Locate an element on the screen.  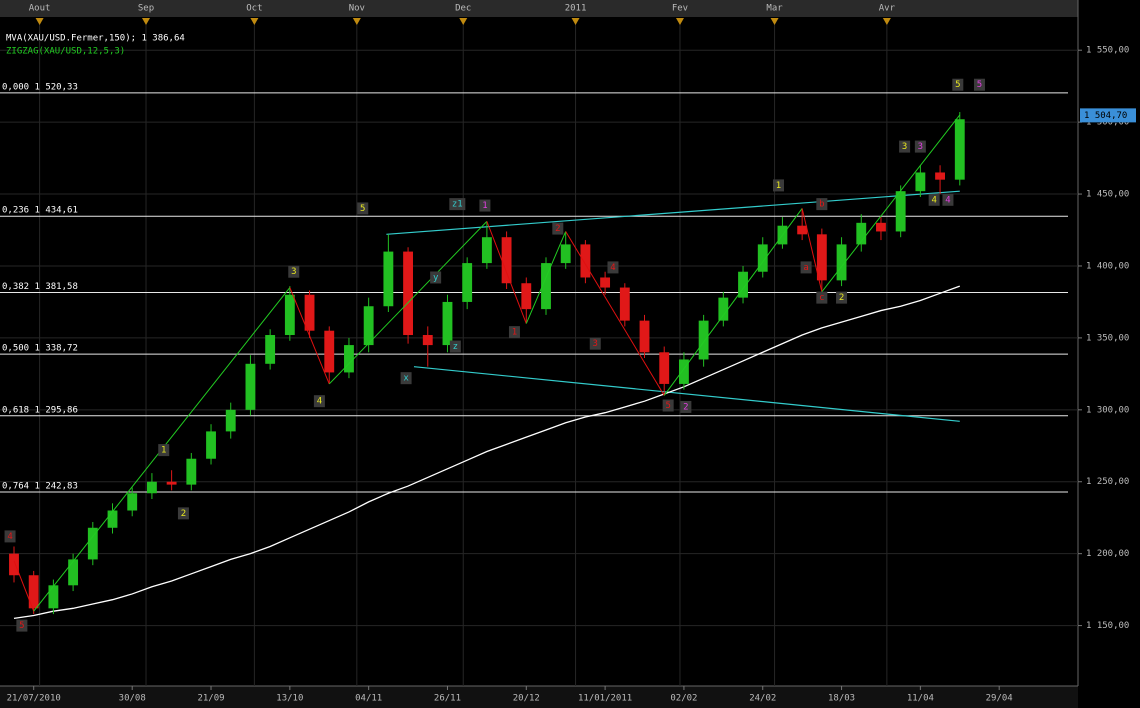
wave-label: y is located at coordinates (436, 278).